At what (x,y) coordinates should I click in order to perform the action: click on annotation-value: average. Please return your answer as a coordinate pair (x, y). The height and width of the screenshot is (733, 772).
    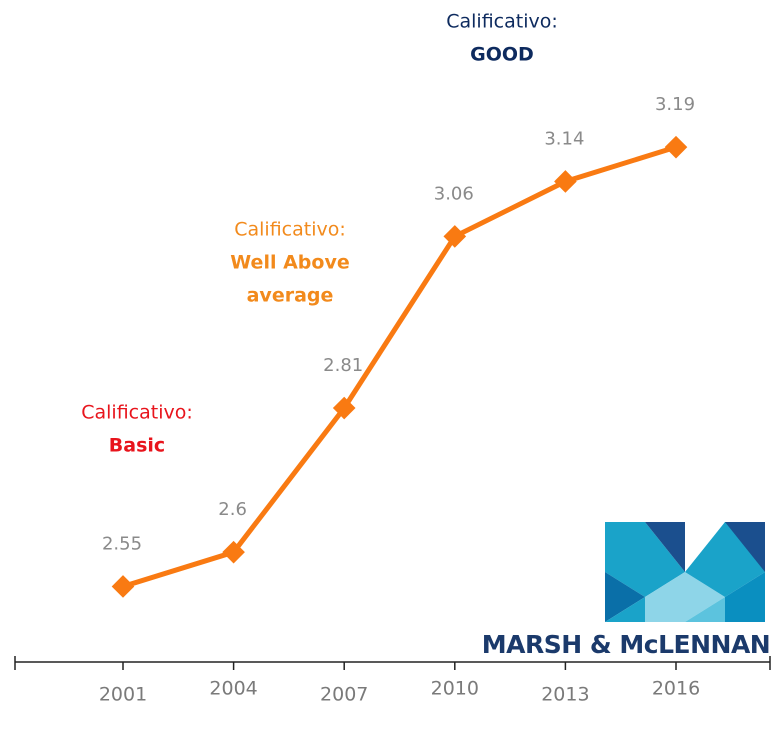
    Looking at the image, I should click on (290, 296).